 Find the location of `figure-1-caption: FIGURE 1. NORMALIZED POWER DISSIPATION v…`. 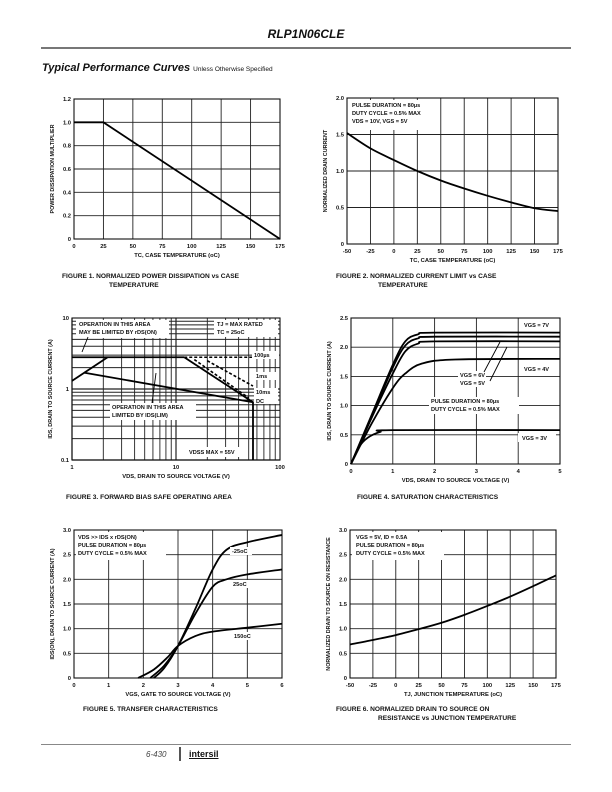

figure-1-caption: FIGURE 1. NORMALIZED POWER DISSIPATION v… is located at coordinates (150, 281).